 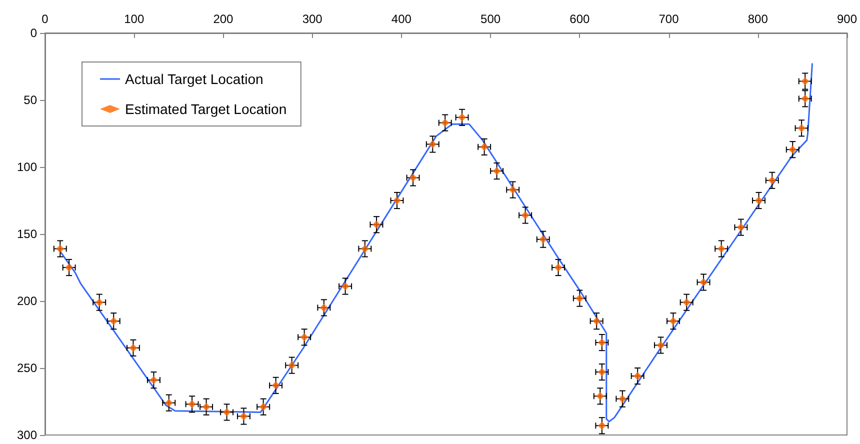 I want to click on x-tick-label: 600, so click(x=580, y=19).